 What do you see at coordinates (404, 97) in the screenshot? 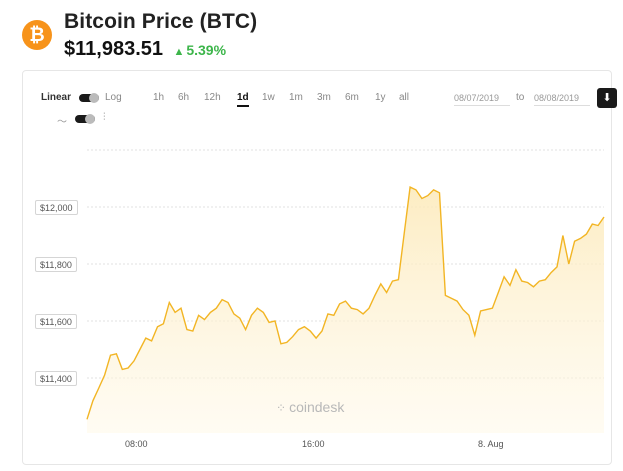
I see `range-all: all` at bounding box center [404, 97].